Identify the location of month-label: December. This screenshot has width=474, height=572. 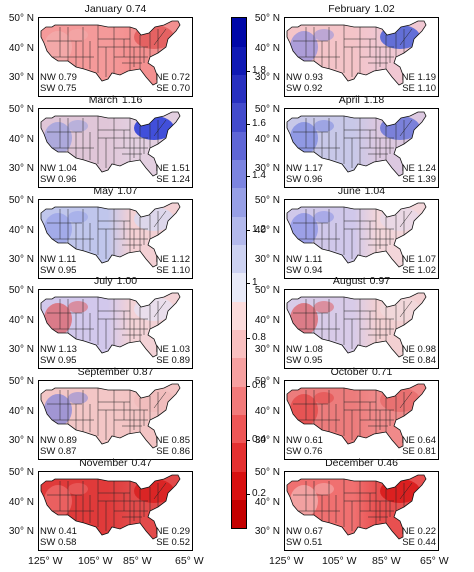
(349, 463).